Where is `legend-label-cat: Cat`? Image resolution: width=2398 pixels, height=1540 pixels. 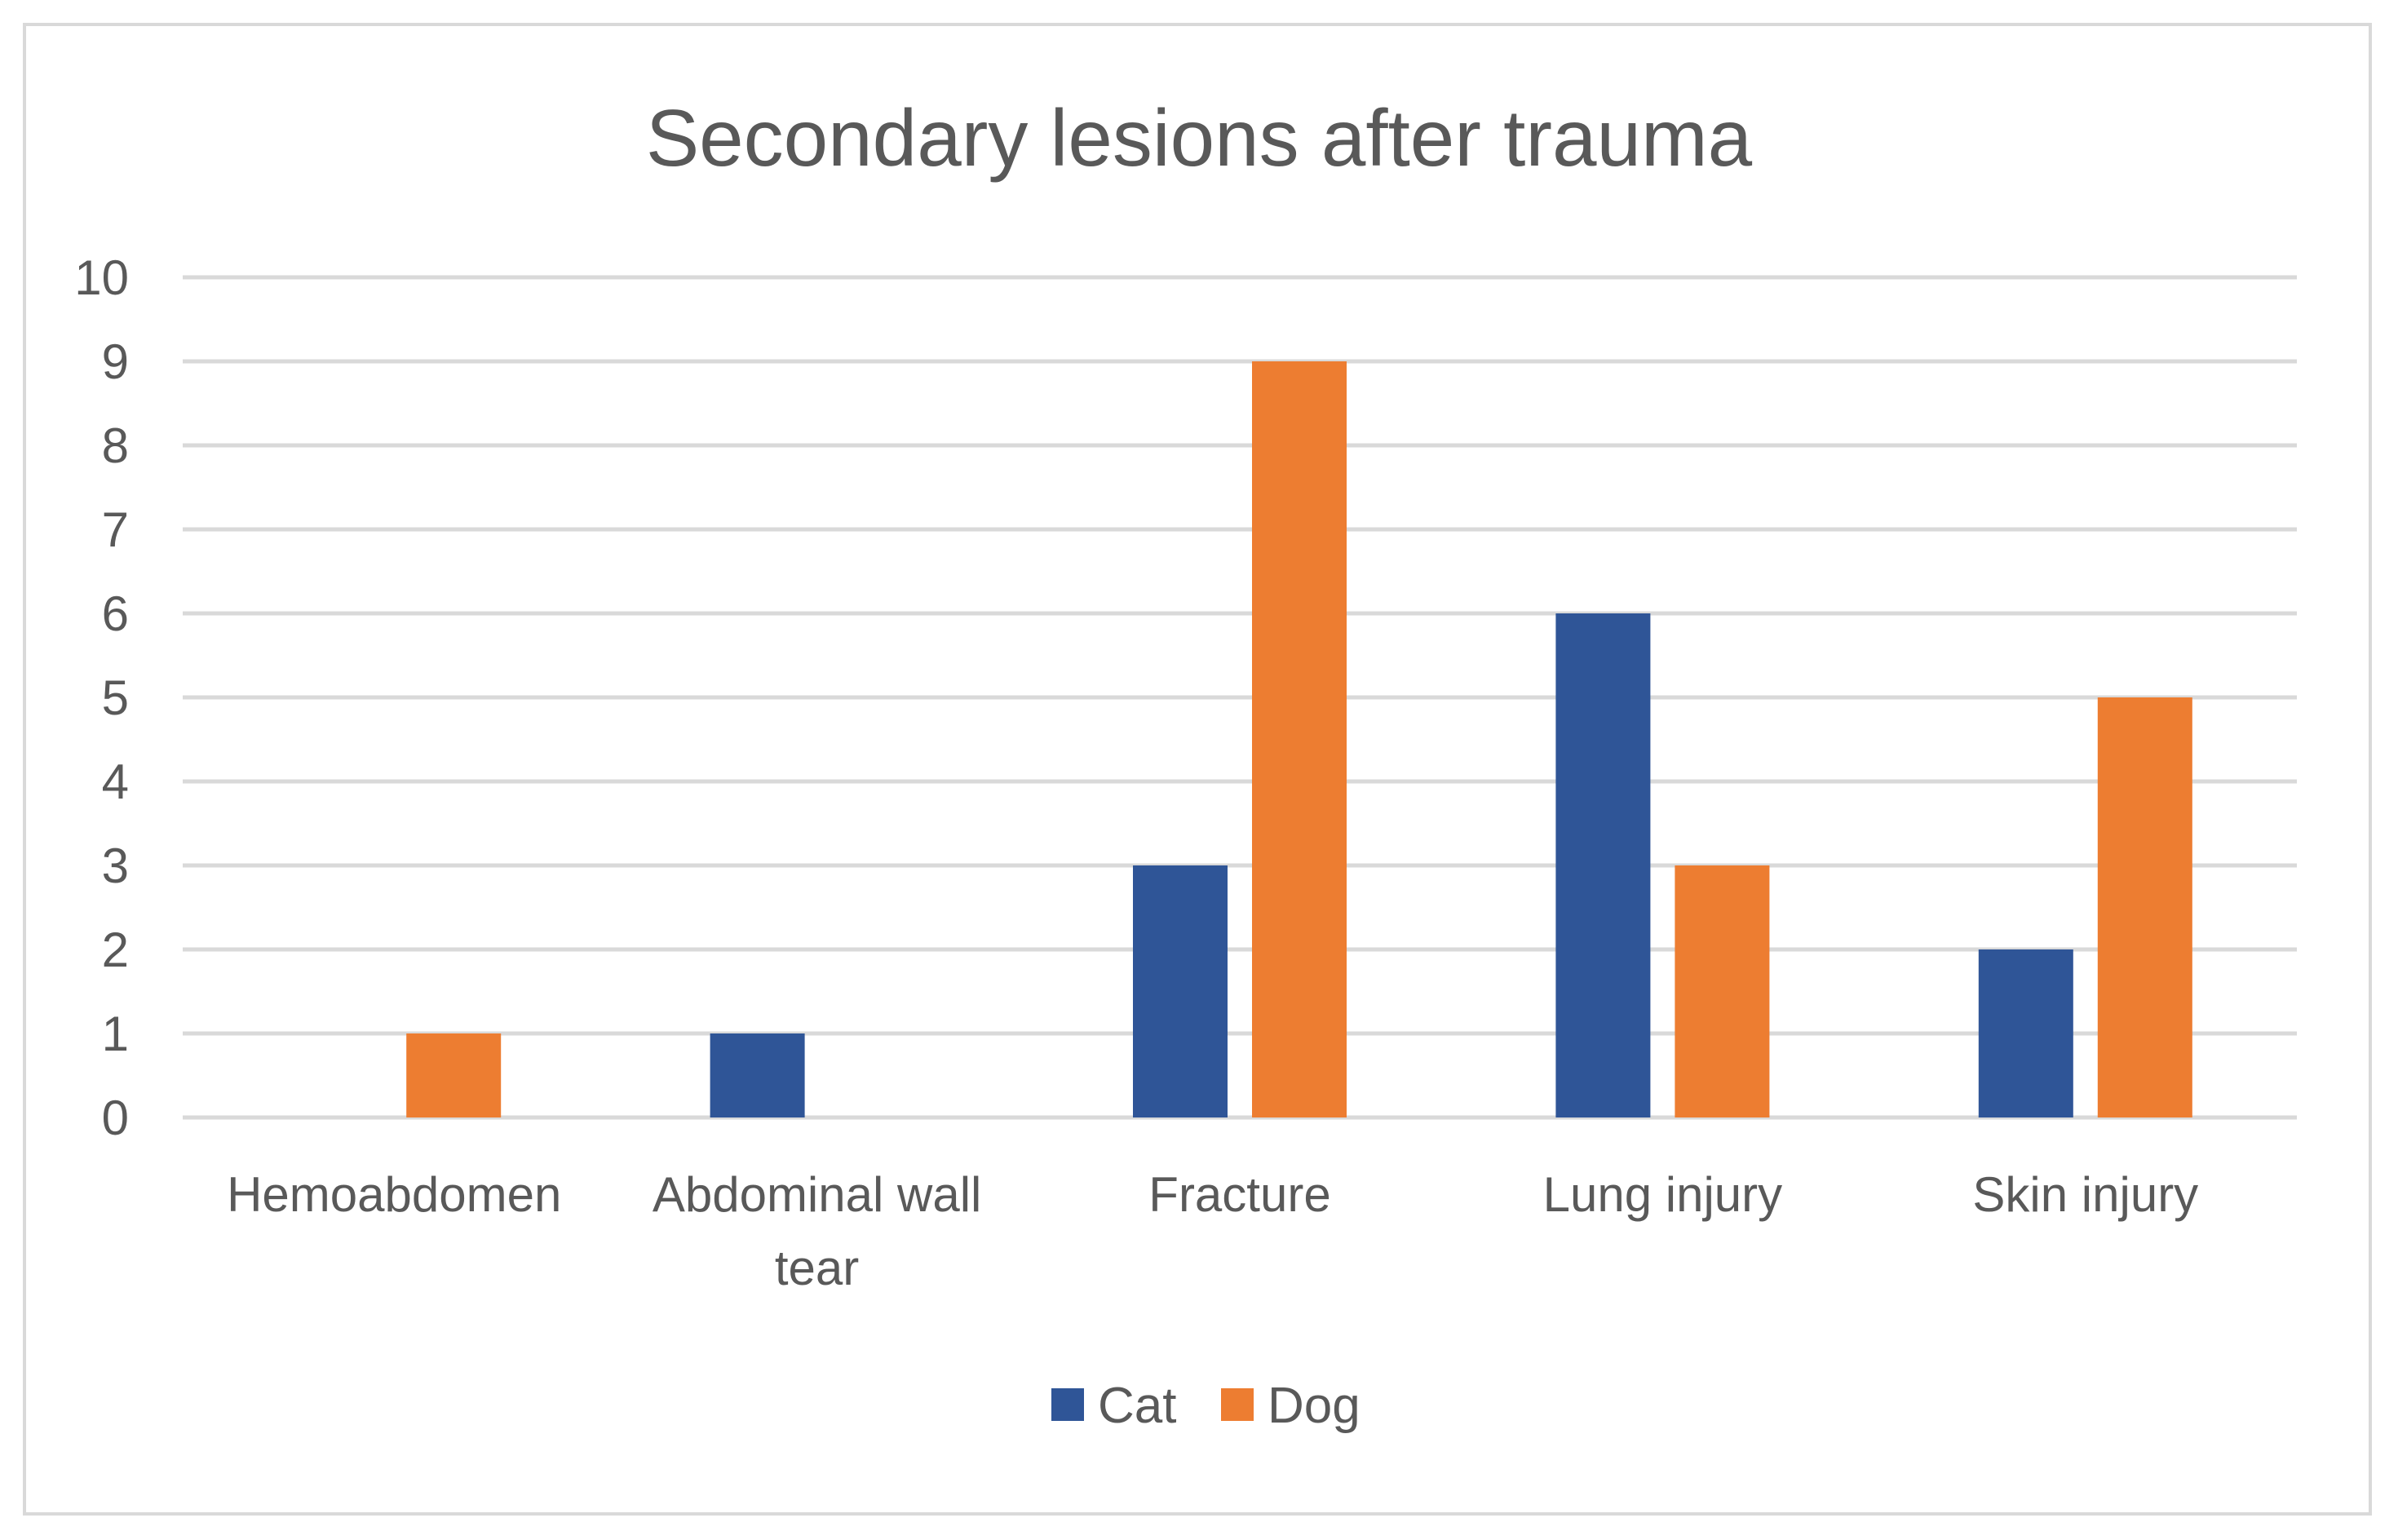 legend-label-cat: Cat is located at coordinates (1137, 1406).